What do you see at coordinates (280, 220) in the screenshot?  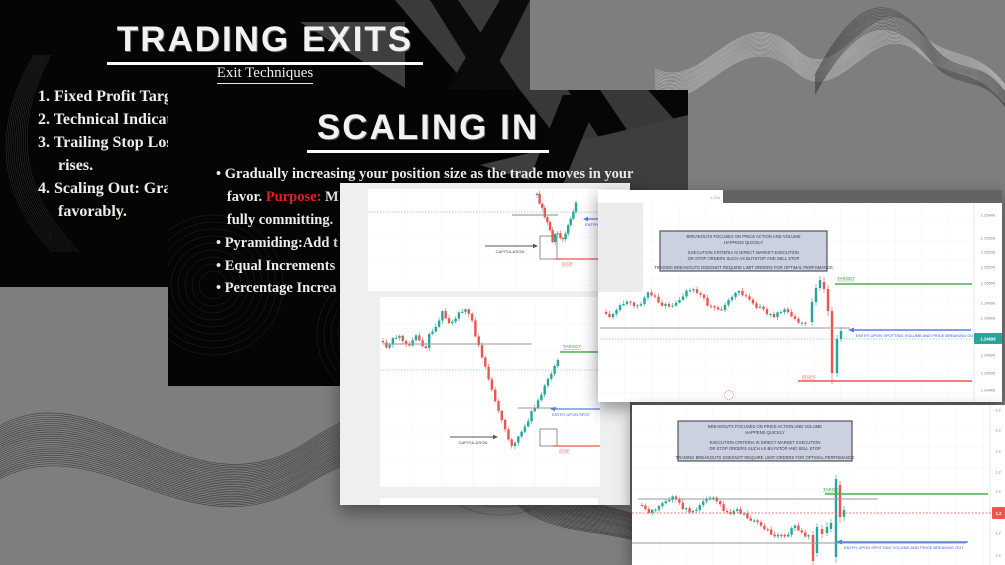 I see `bullet-text: fully committing.` at bounding box center [280, 220].